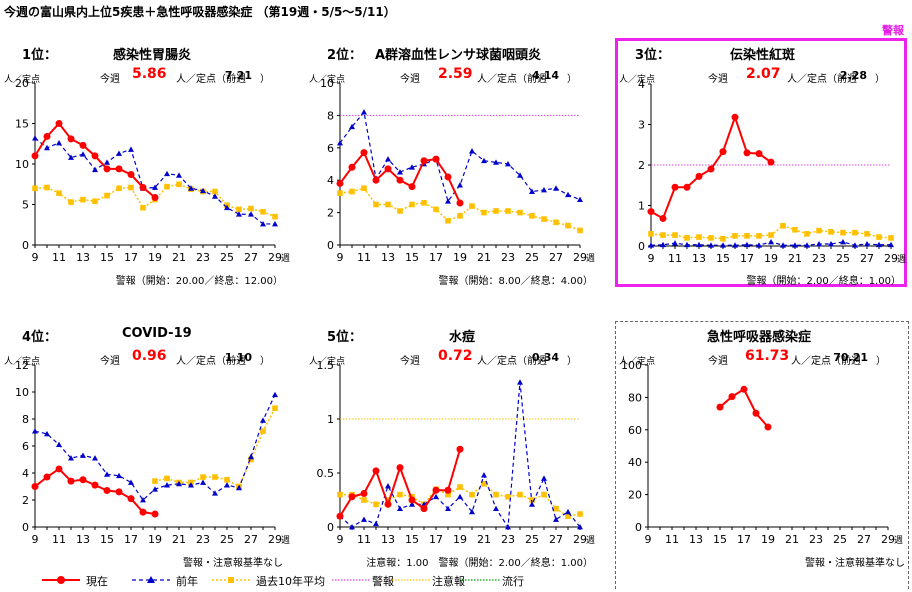 The image size is (912, 592). Describe the element at coordinates (152, 452) in the screenshot. I see `chart-plot-4: 0 2 4 6 8 10 12 9 11 13 15 17 19 21 23 25 27 29 週` at that location.